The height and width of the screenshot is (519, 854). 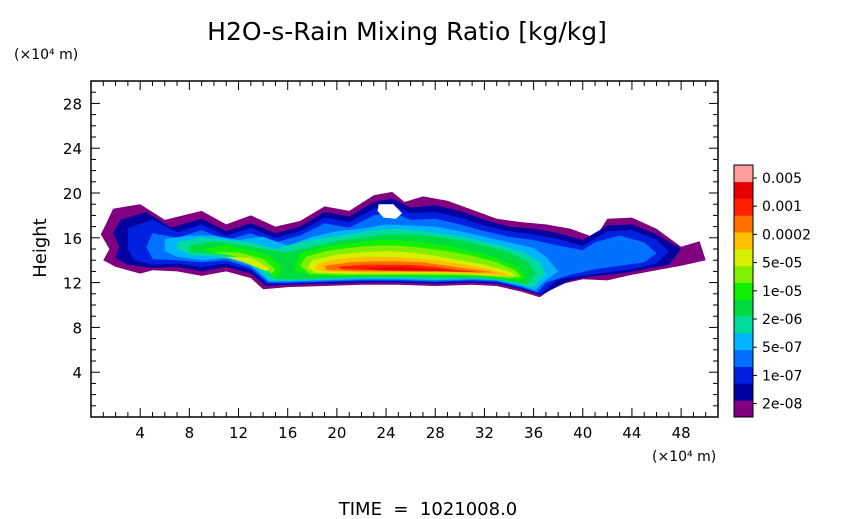 I want to click on y-tick-labels: 4 8 12 16 20 24 28, so click(x=72, y=238).